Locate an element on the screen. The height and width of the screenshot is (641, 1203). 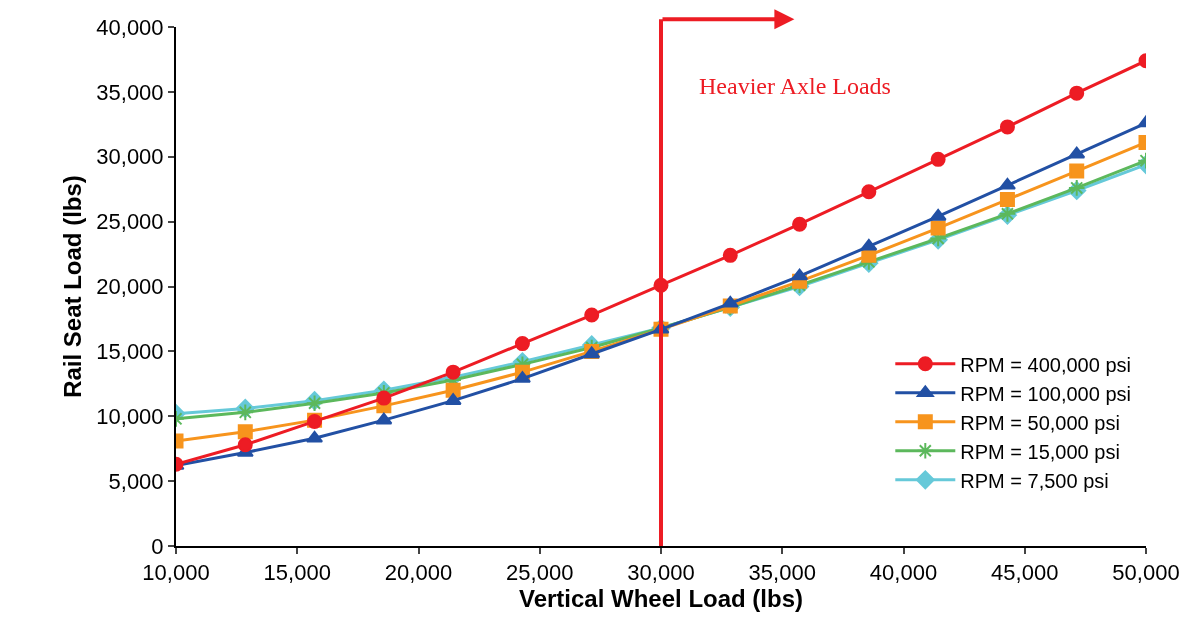
ref-line-label: Heavier Axle Loads is located at coordinates (795, 86).